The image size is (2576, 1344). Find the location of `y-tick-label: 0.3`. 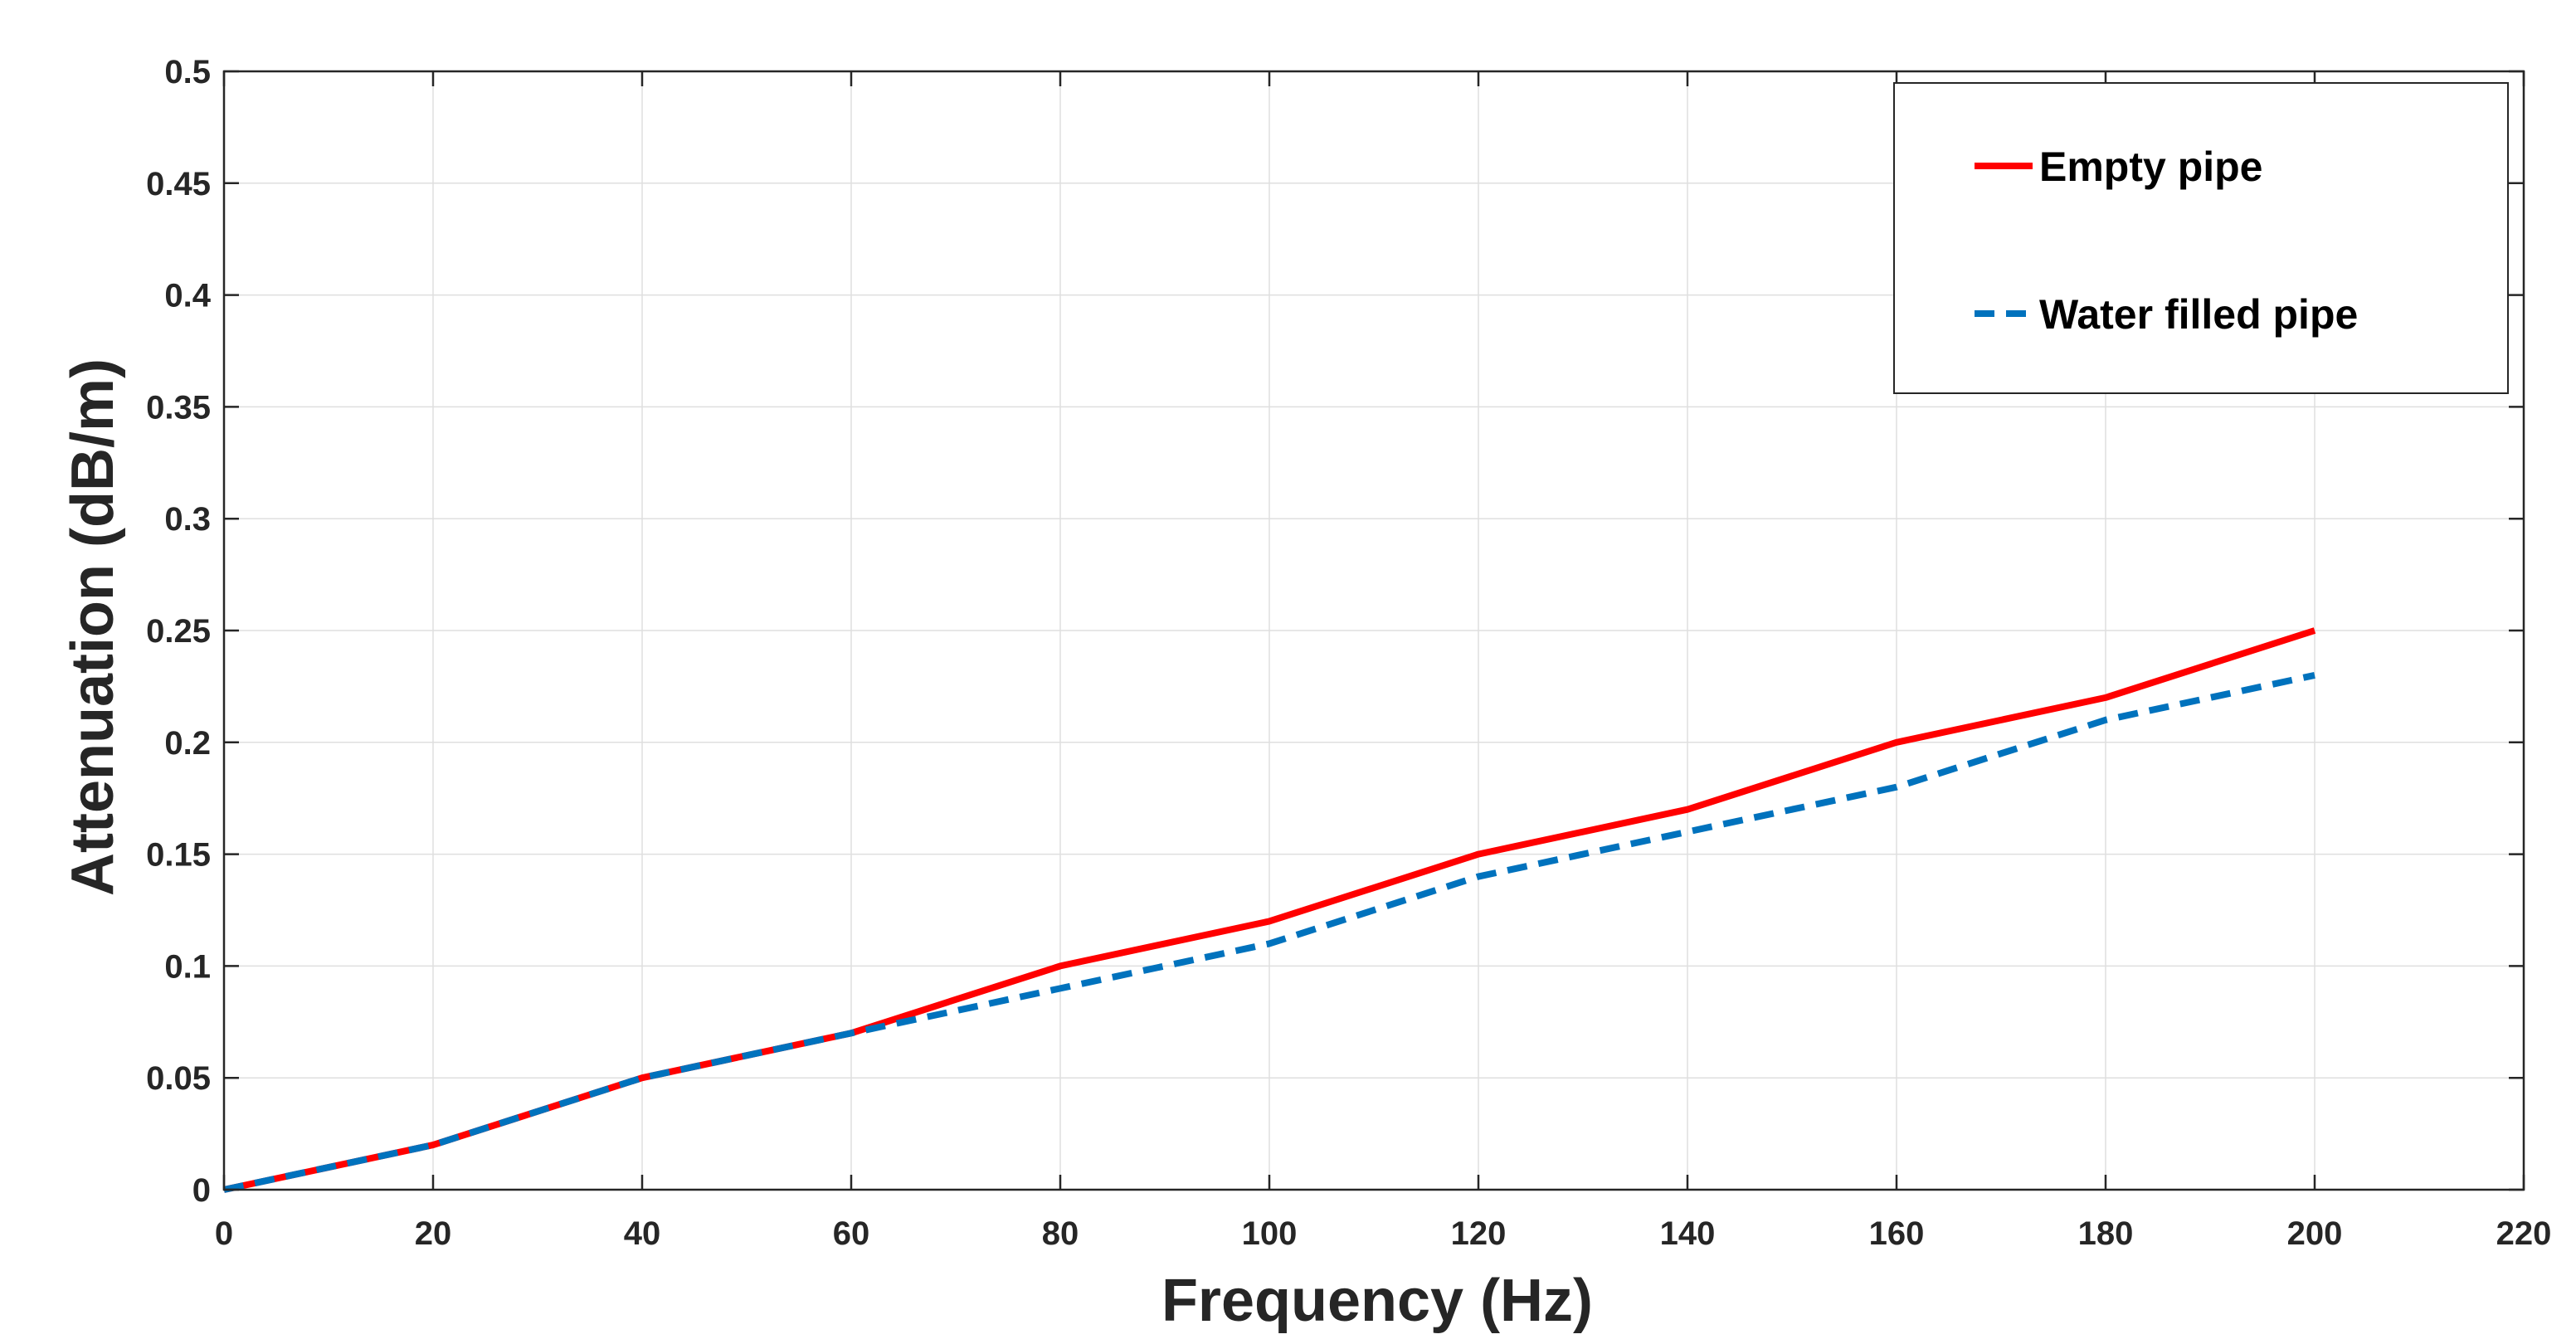

y-tick-label: 0.3 is located at coordinates (187, 519).